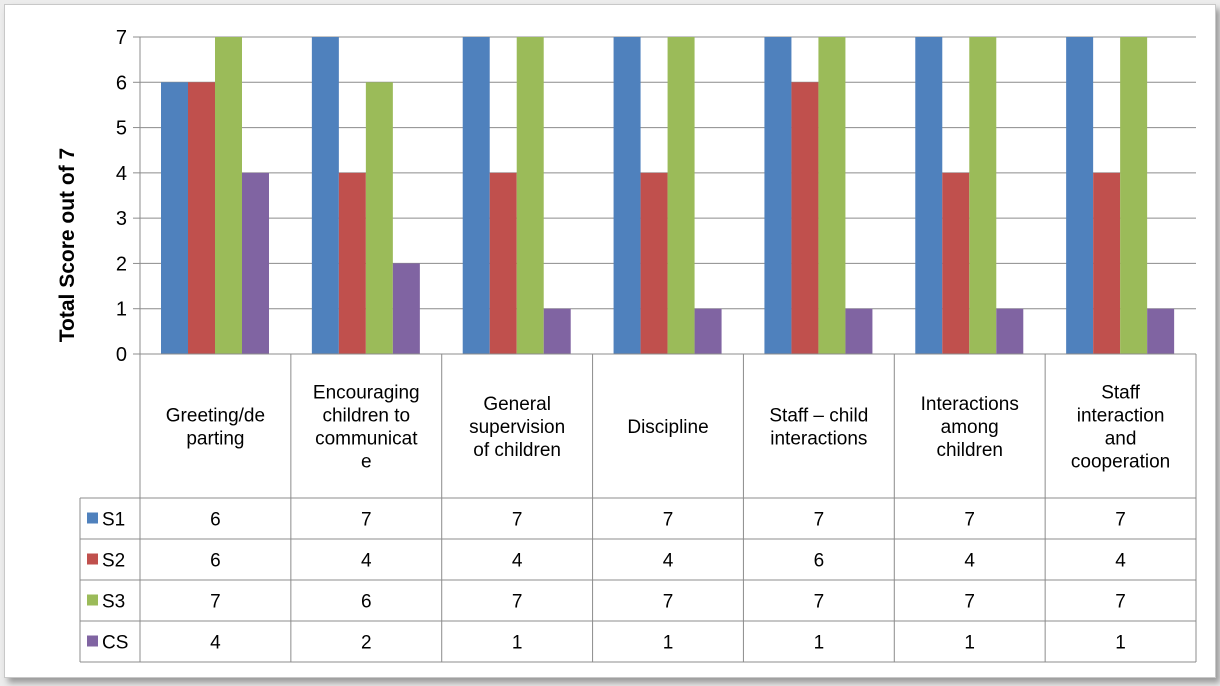 The width and height of the screenshot is (1220, 686). I want to click on table-cell-cs: 2, so click(366, 643).